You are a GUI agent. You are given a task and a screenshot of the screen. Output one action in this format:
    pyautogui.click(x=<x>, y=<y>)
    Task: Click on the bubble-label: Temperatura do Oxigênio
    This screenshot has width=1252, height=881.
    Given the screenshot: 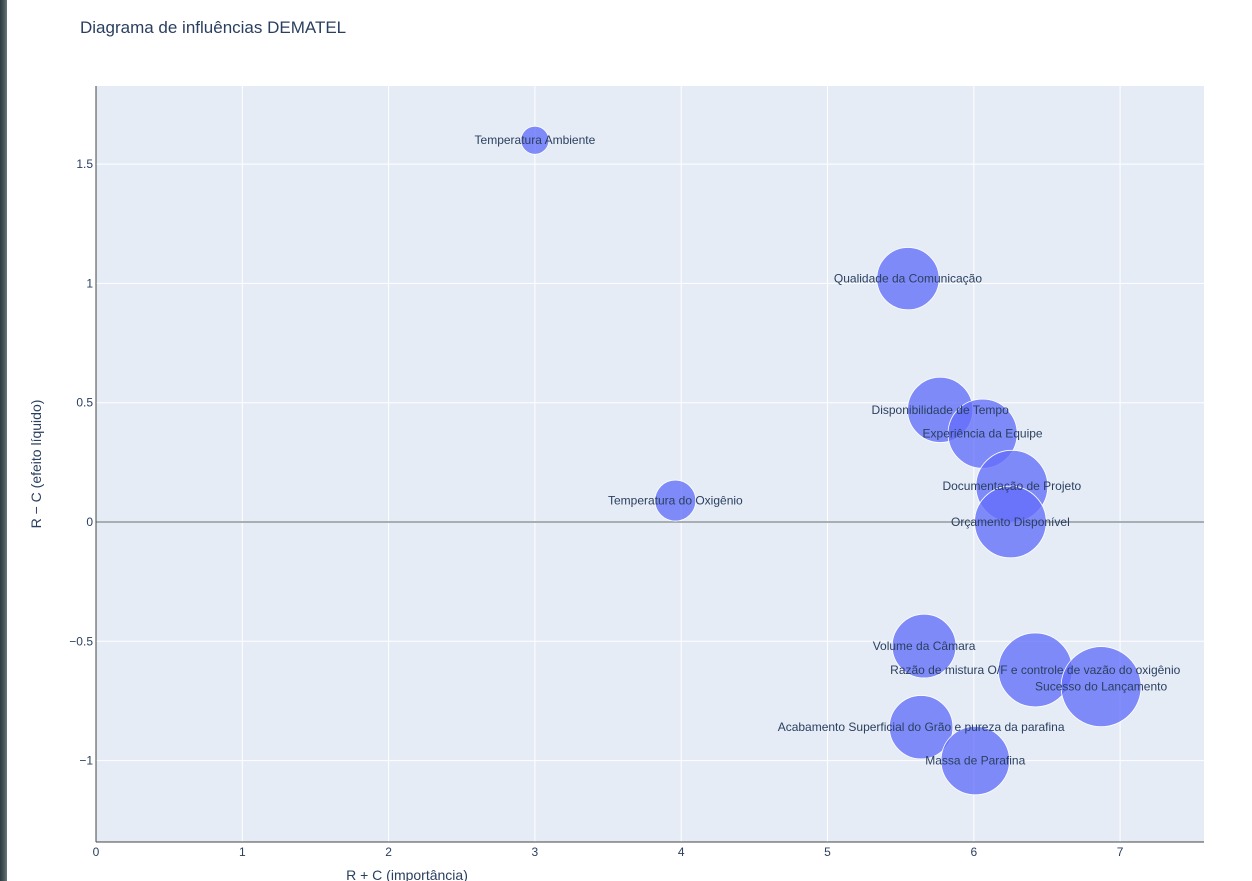 What is the action you would take?
    pyautogui.click(x=675, y=501)
    